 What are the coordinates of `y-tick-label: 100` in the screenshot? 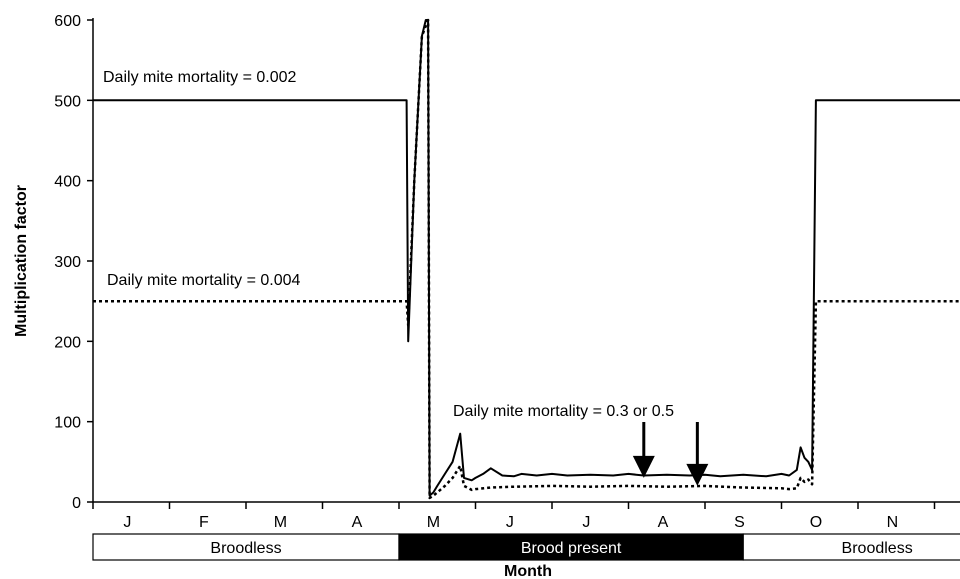 It's located at (67, 423).